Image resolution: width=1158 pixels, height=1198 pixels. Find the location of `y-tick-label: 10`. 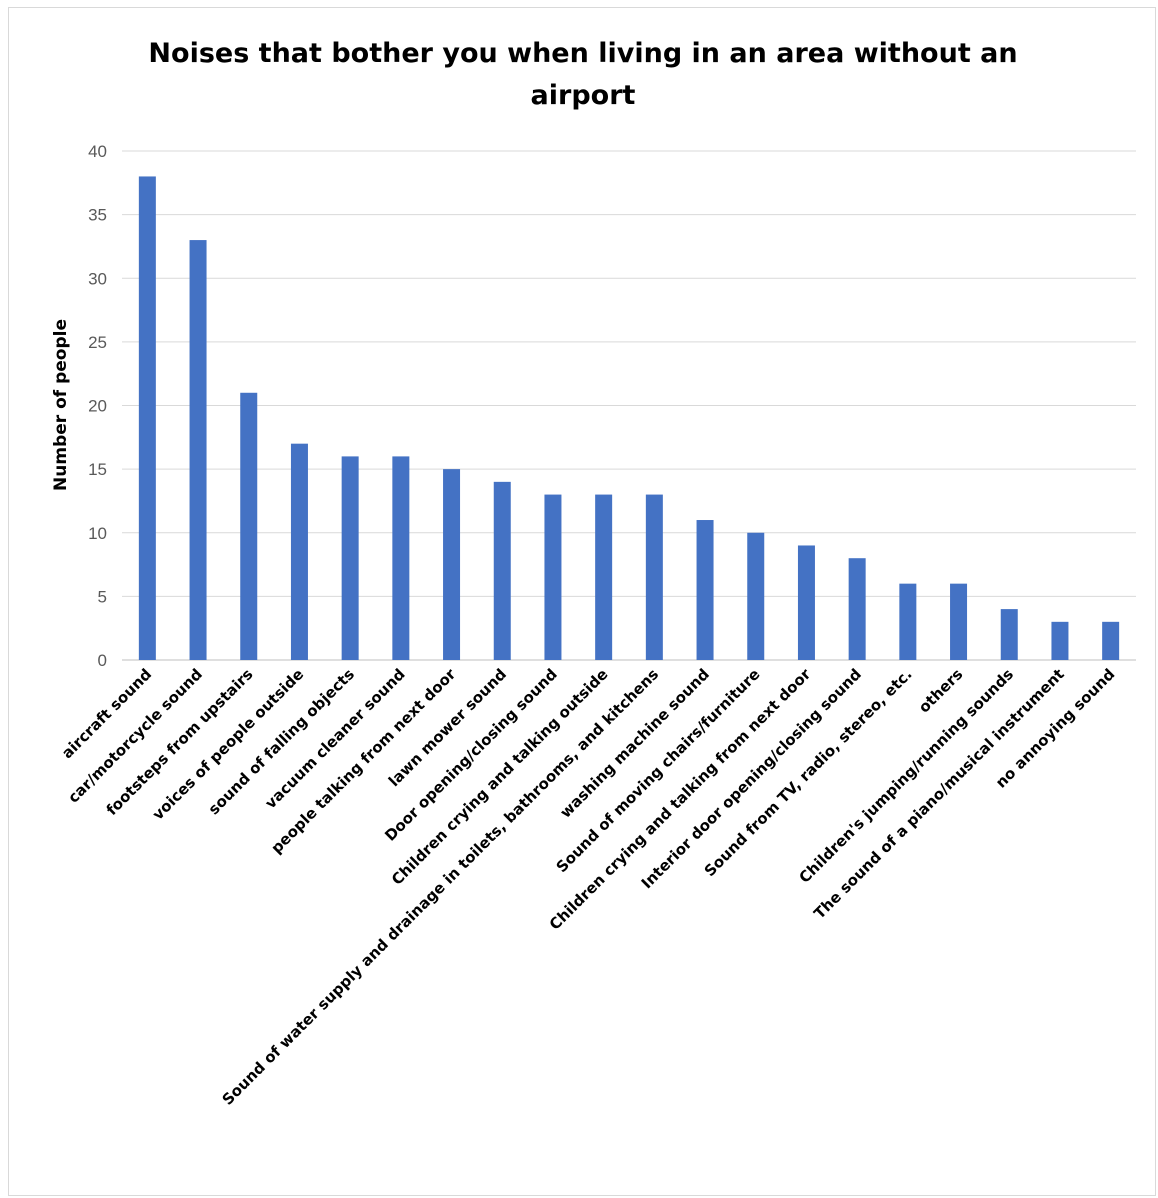

y-tick-label: 10 is located at coordinates (97, 533).